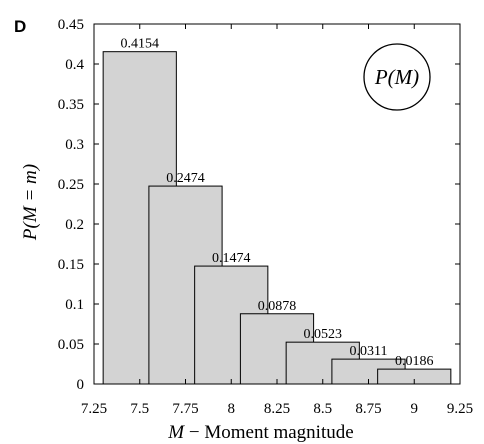 Image resolution: width=484 pixels, height=444 pixels. What do you see at coordinates (140, 44) in the screenshot?
I see `bar-value-label: 0.4154` at bounding box center [140, 44].